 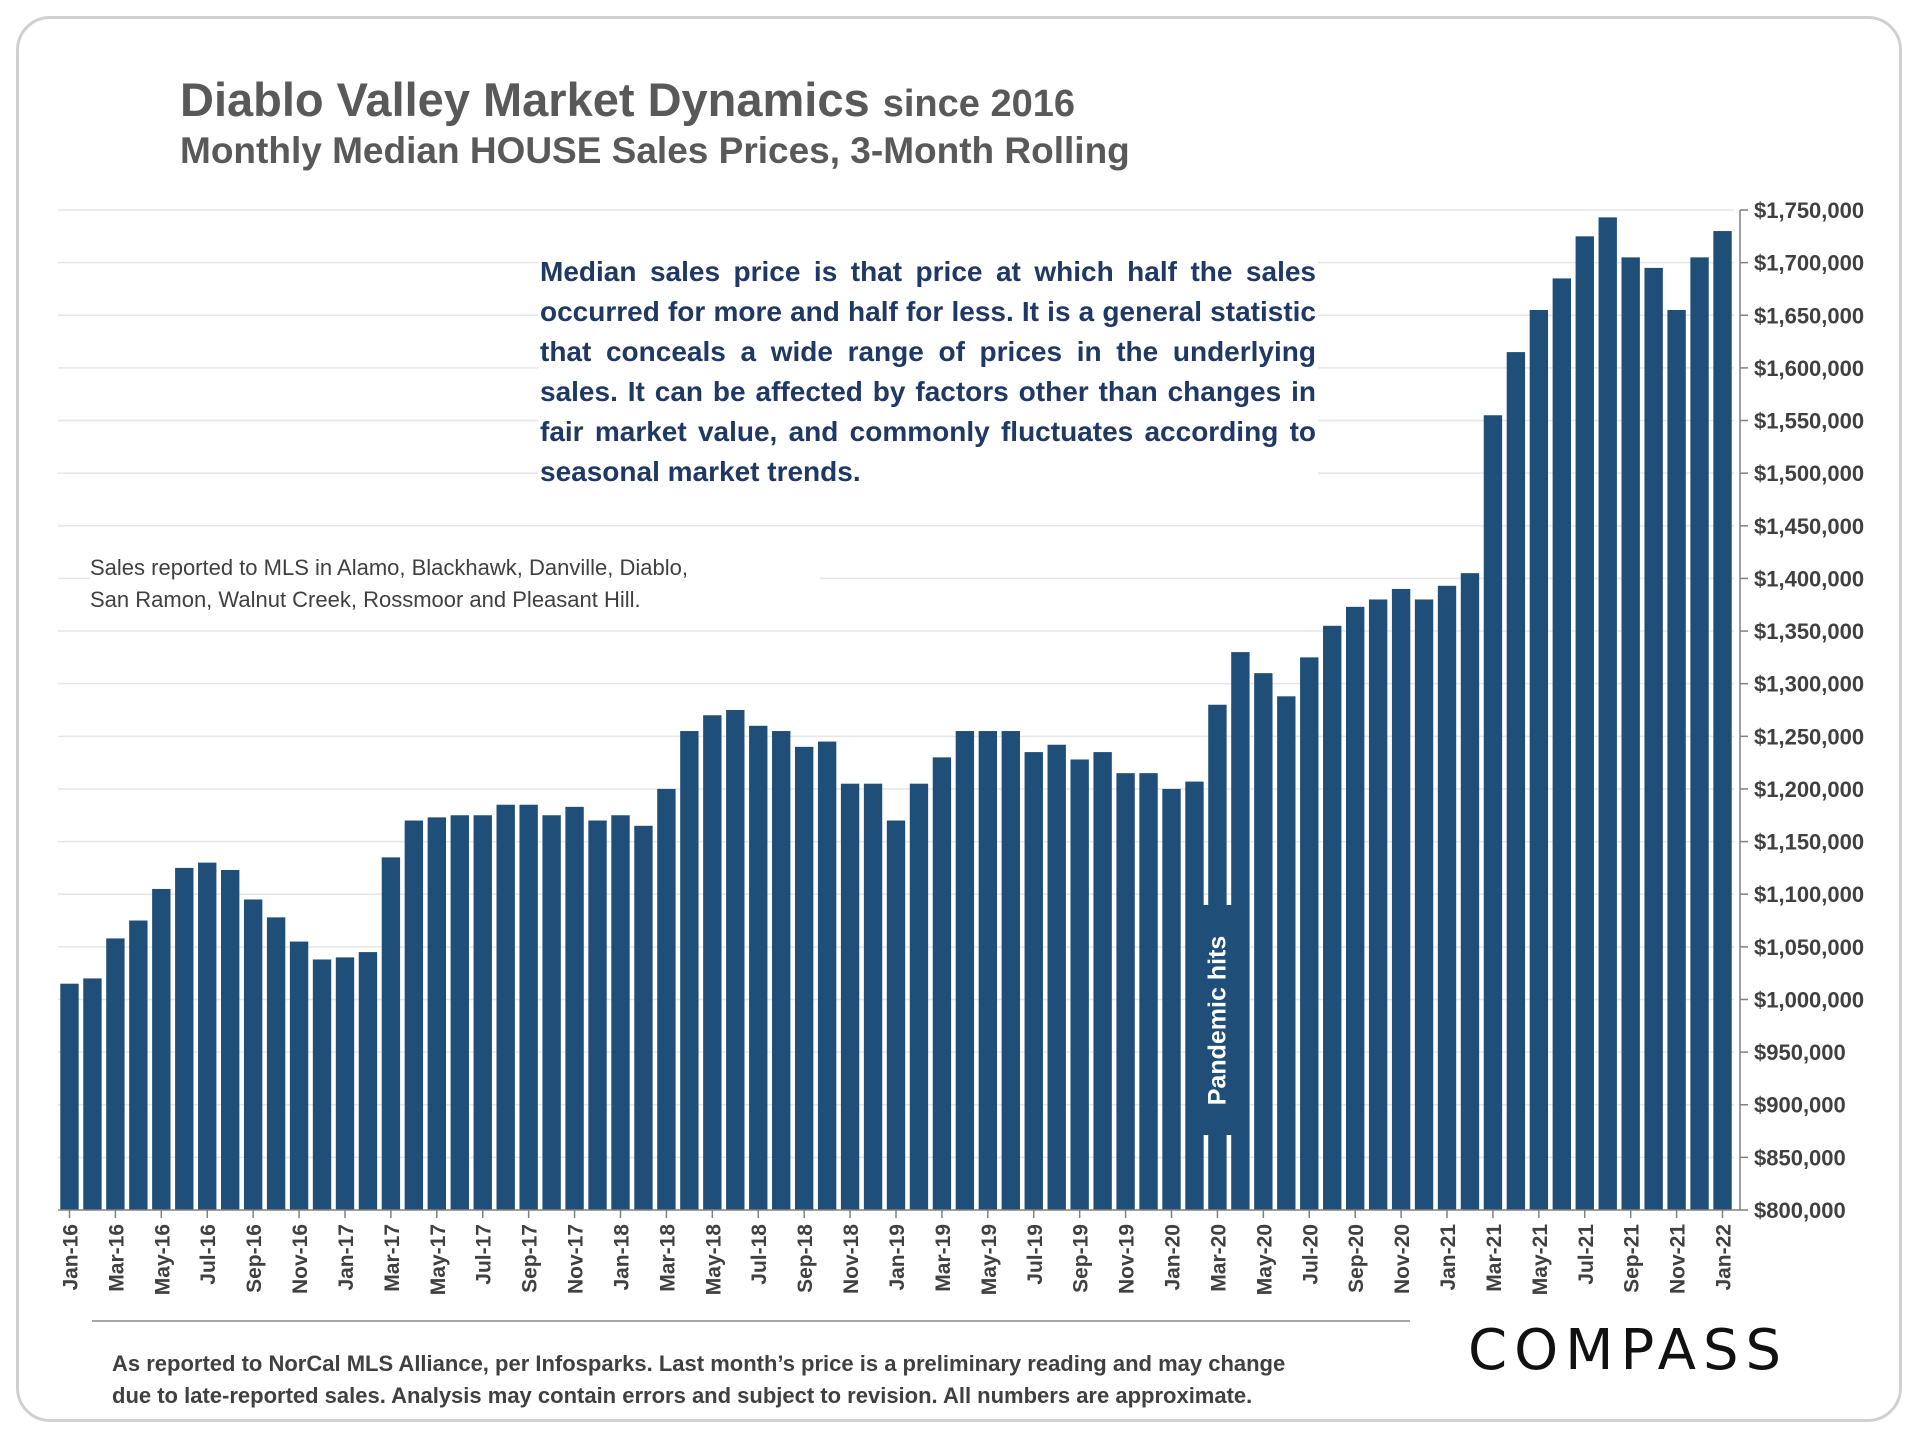 What do you see at coordinates (1809, 315) in the screenshot?
I see `y-tick-label: $1,650,000` at bounding box center [1809, 315].